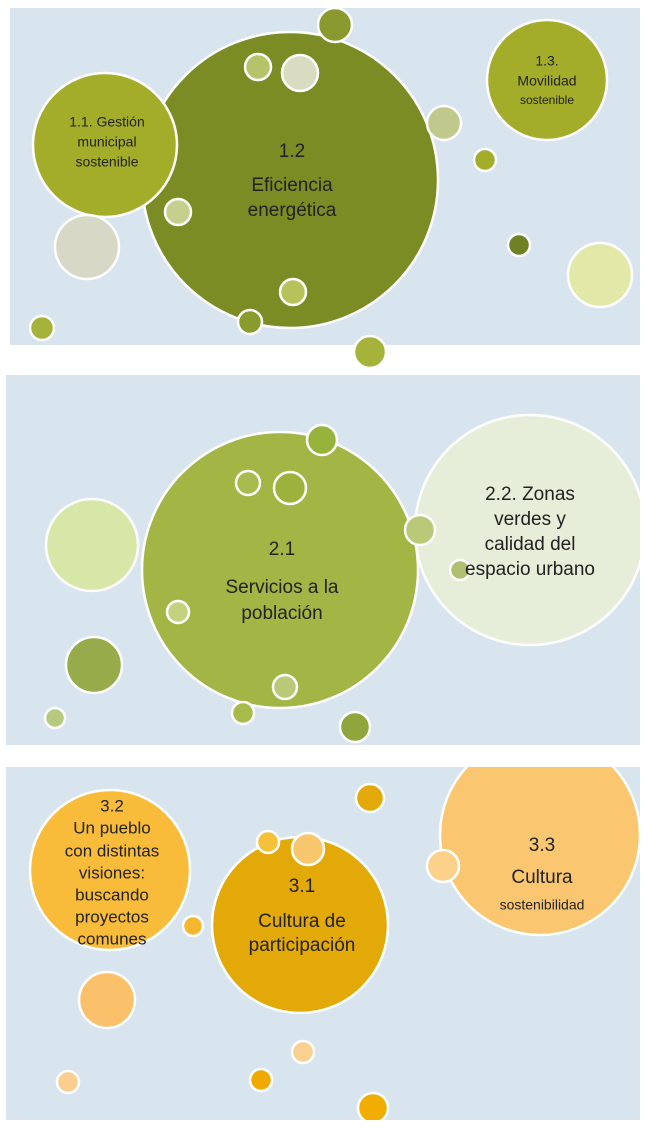  What do you see at coordinates (302, 921) in the screenshot?
I see `bubble-label: Cultura de` at bounding box center [302, 921].